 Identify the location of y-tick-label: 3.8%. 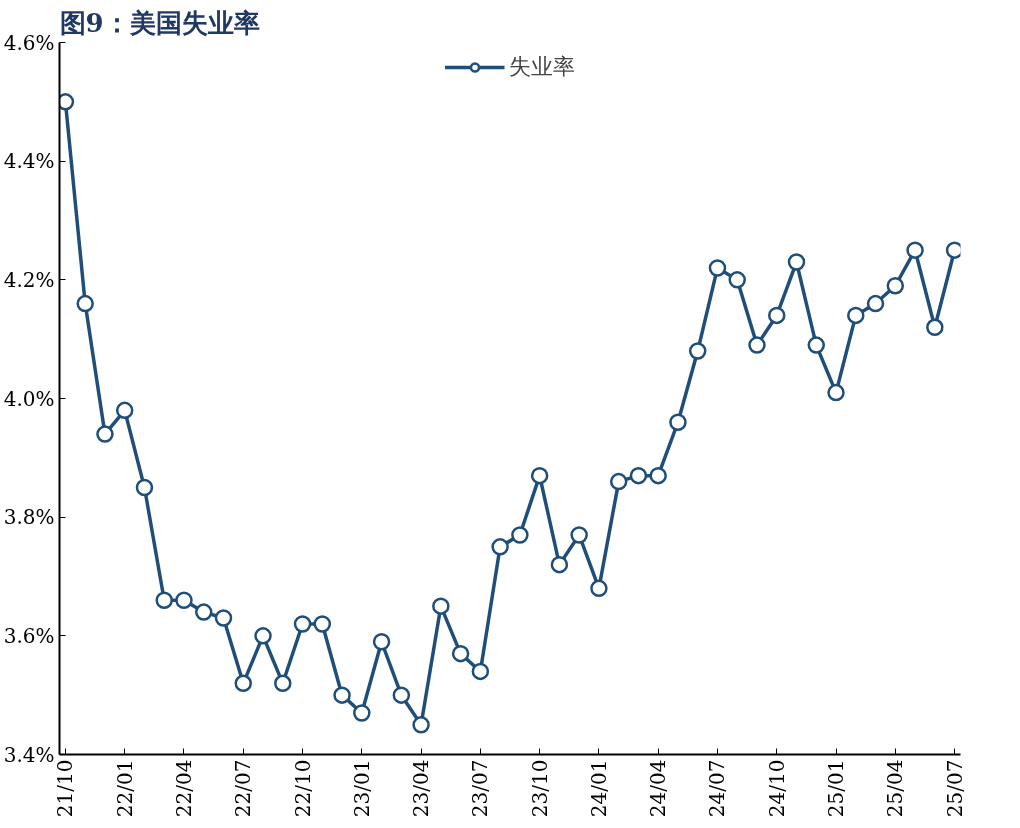
(29, 517).